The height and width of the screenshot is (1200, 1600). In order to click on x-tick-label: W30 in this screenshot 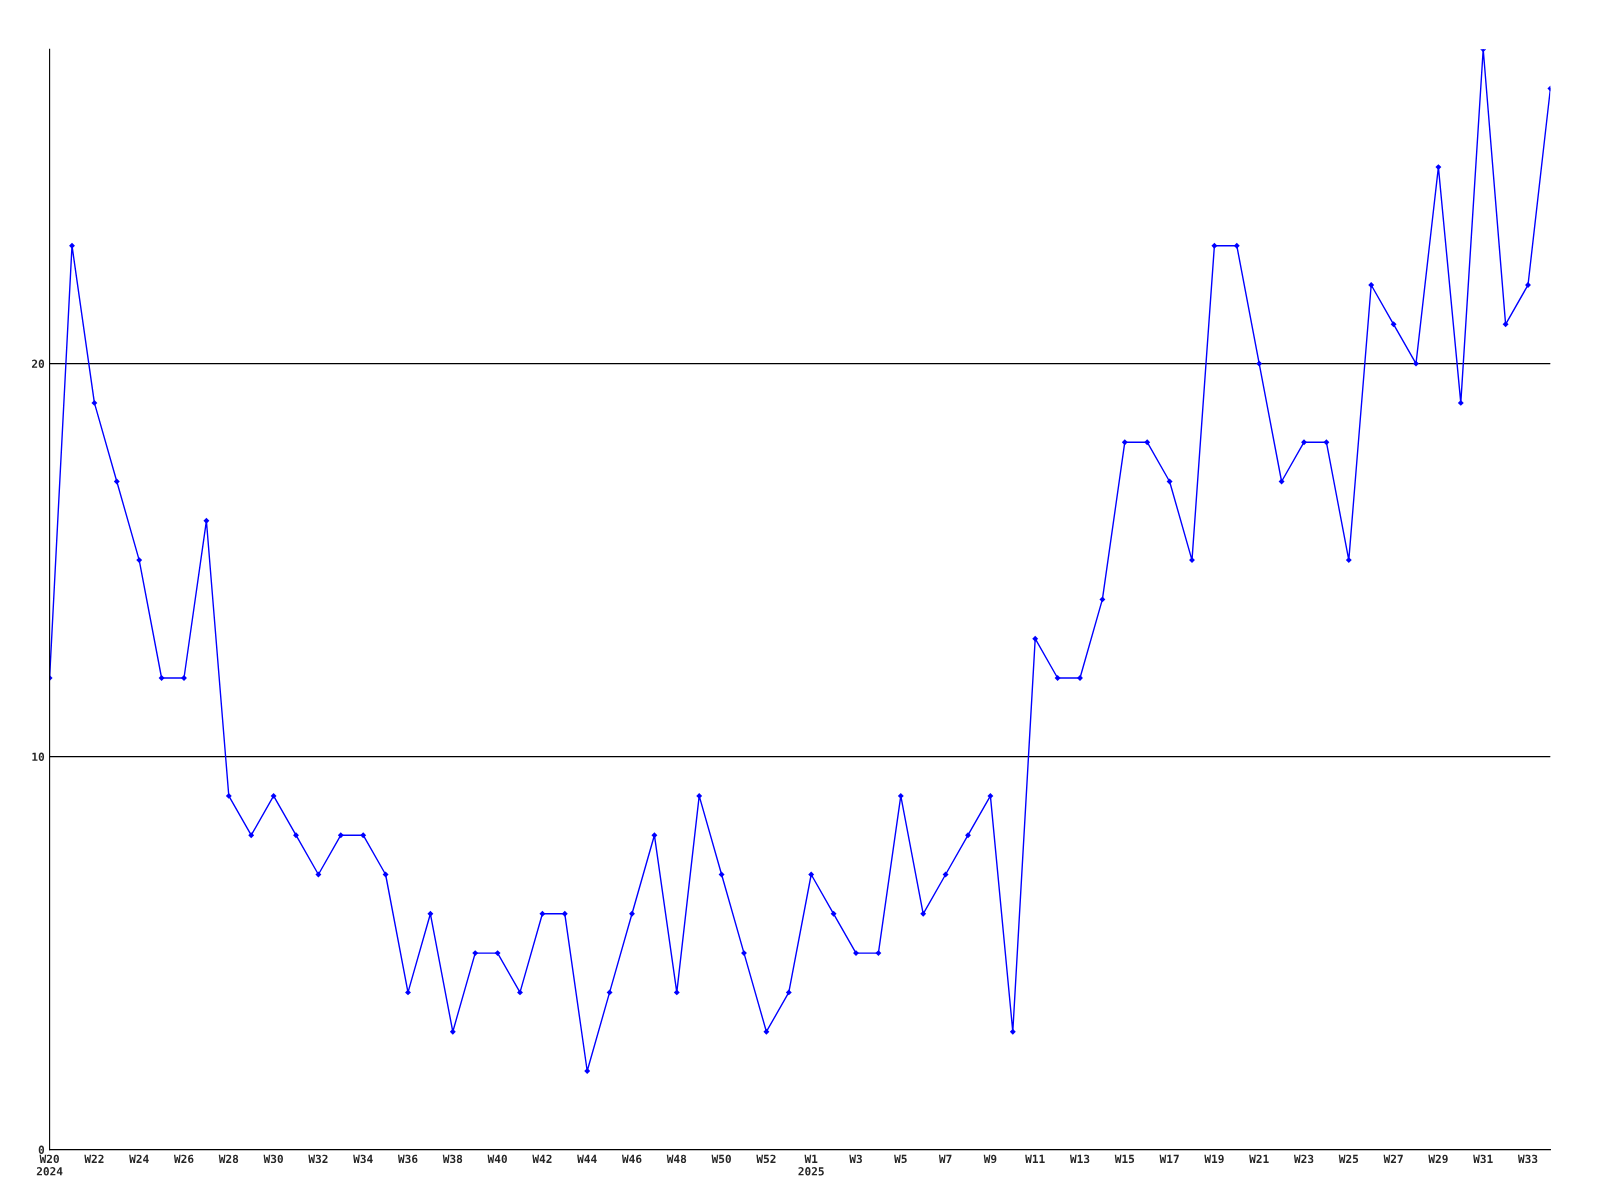, I will do `click(273, 1159)`.